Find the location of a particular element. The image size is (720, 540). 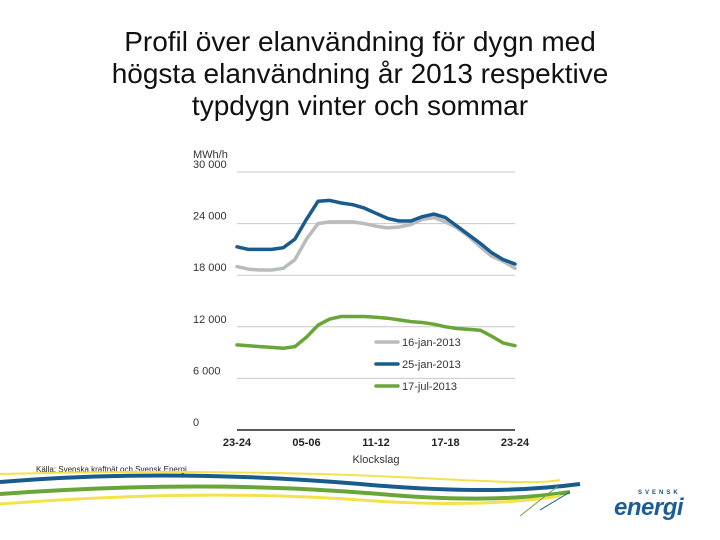

footer-swoosh is located at coordinates (290, 493).